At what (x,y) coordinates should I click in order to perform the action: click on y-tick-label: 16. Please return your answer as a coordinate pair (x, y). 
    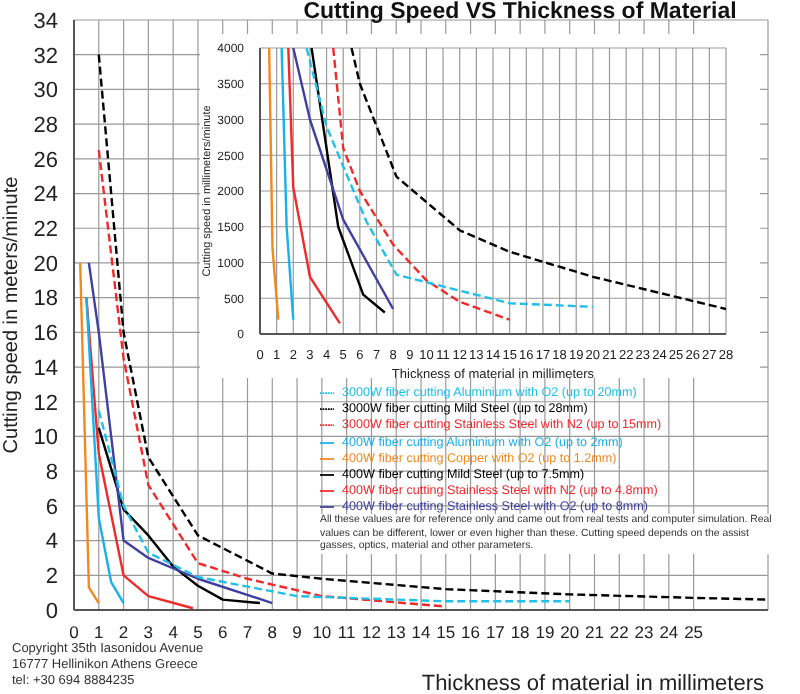
    Looking at the image, I should click on (45, 334).